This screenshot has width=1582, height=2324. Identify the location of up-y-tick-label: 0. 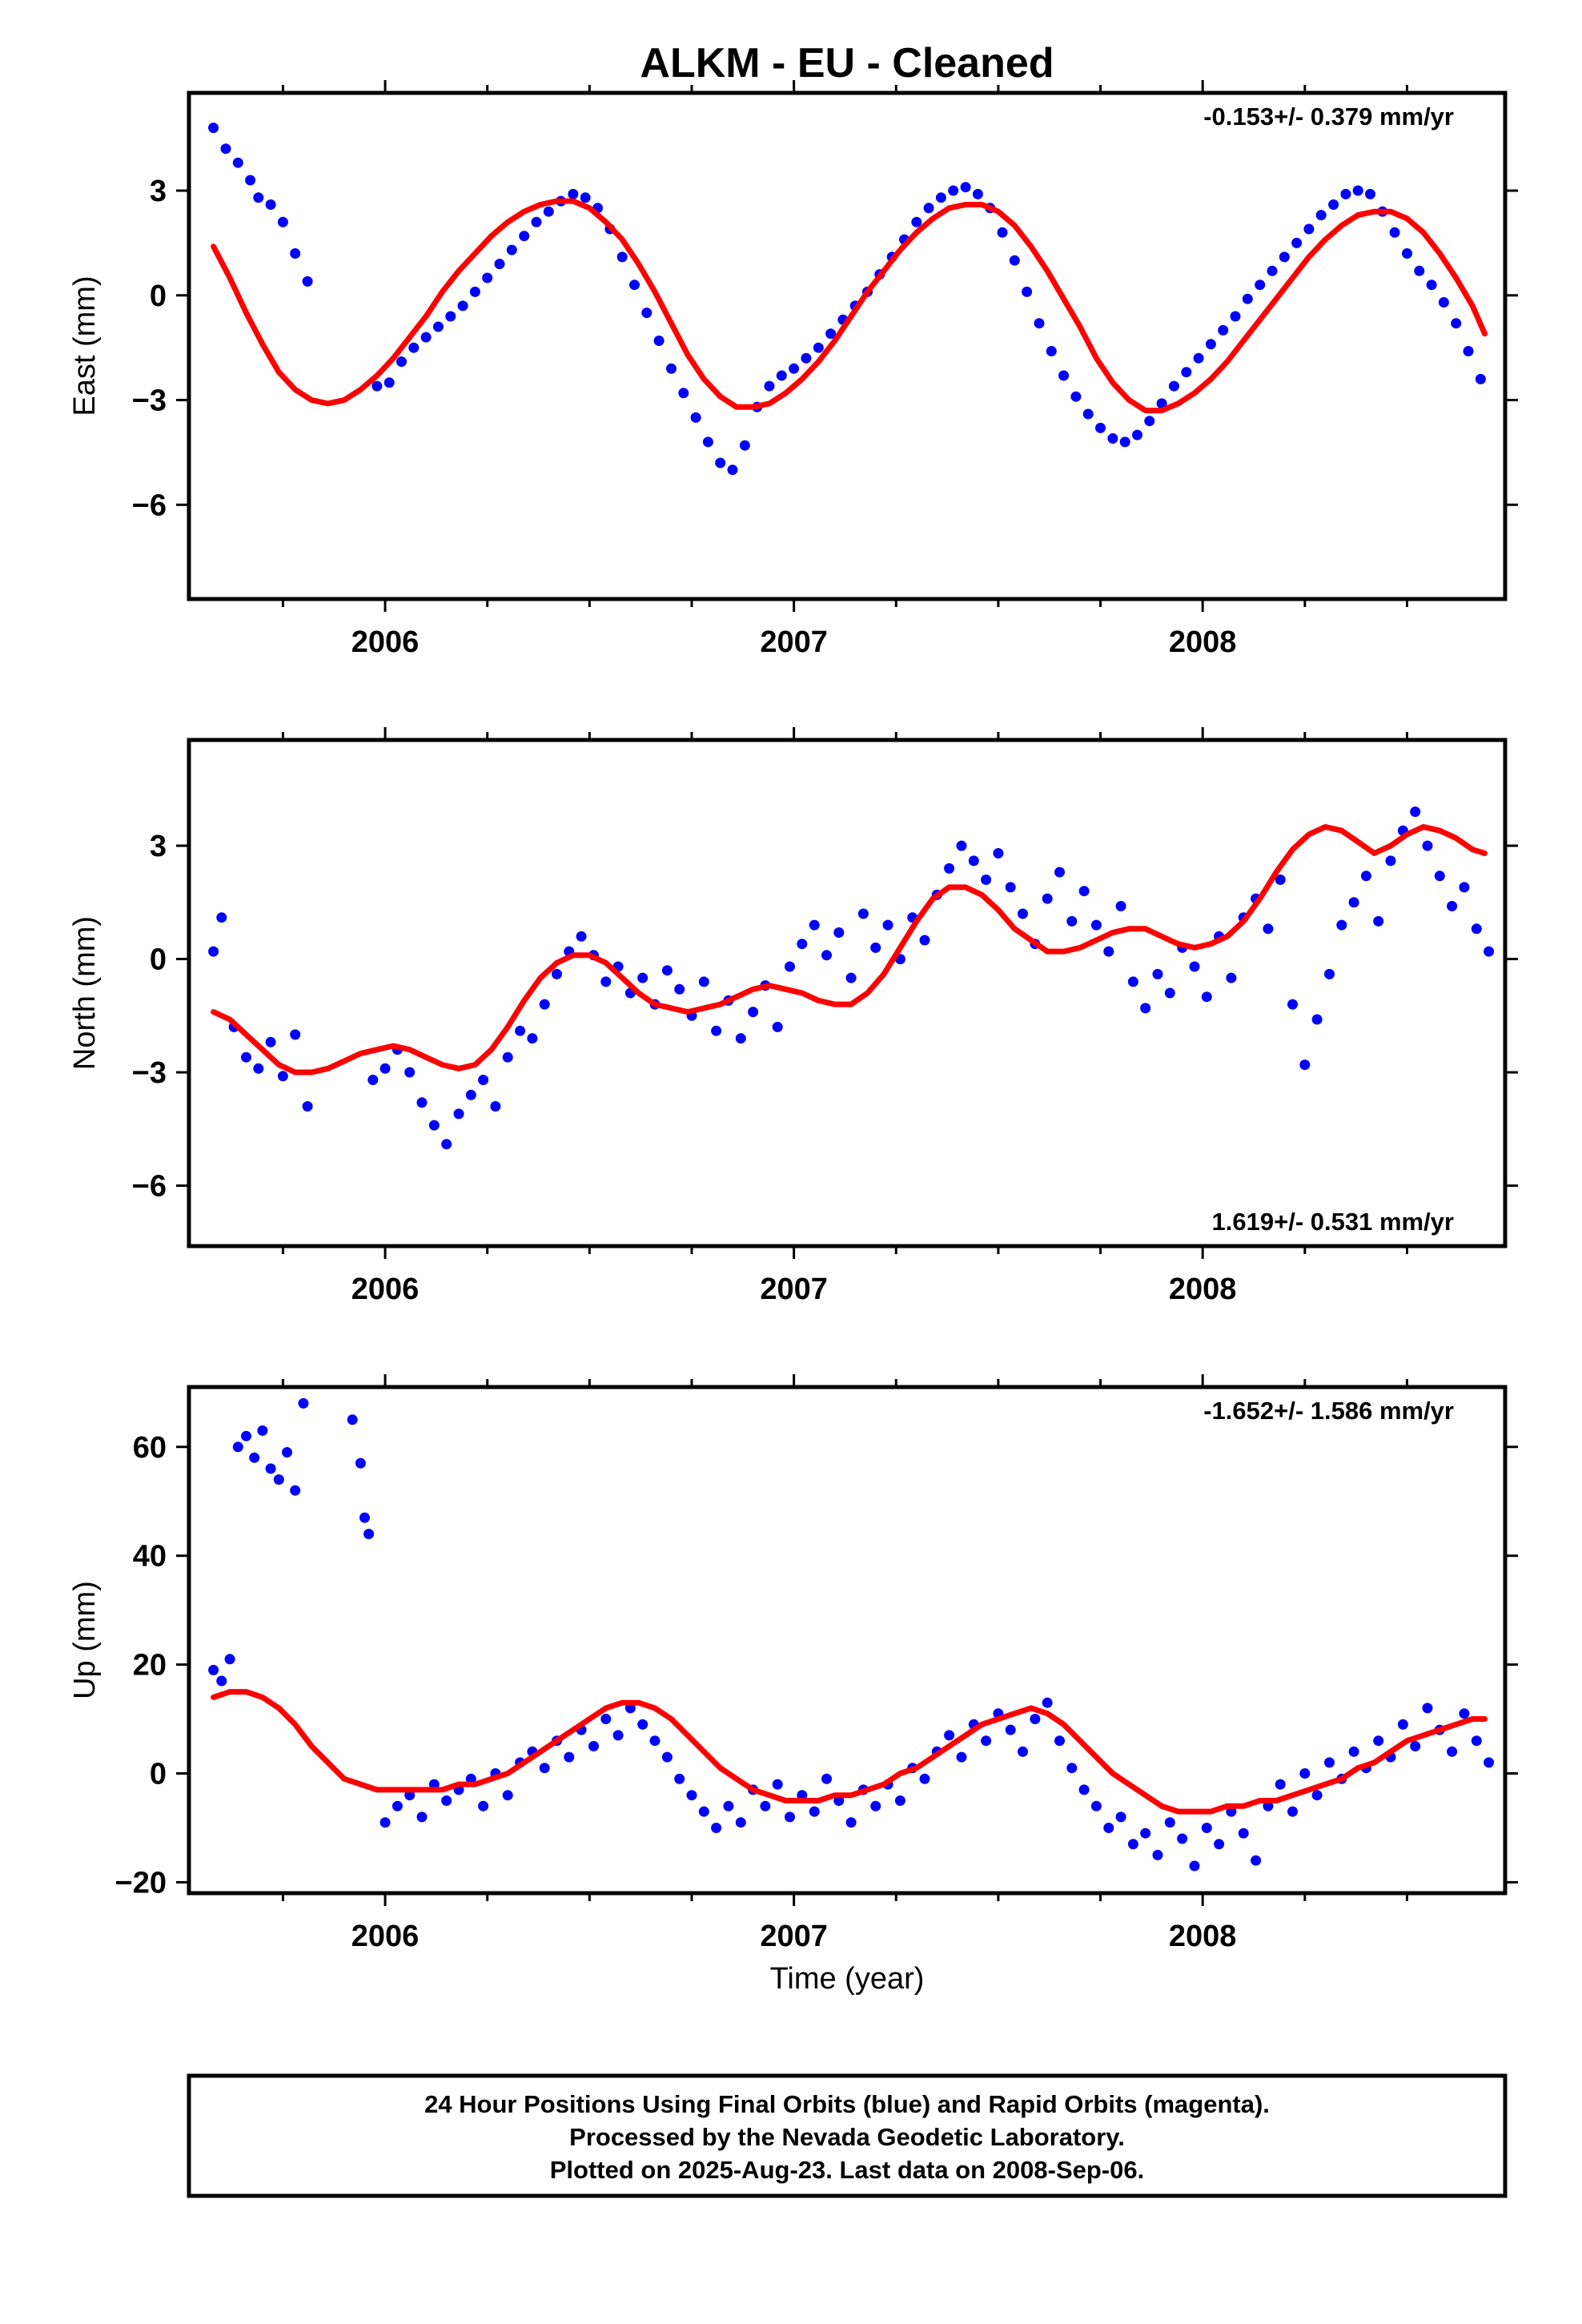
(158, 1774).